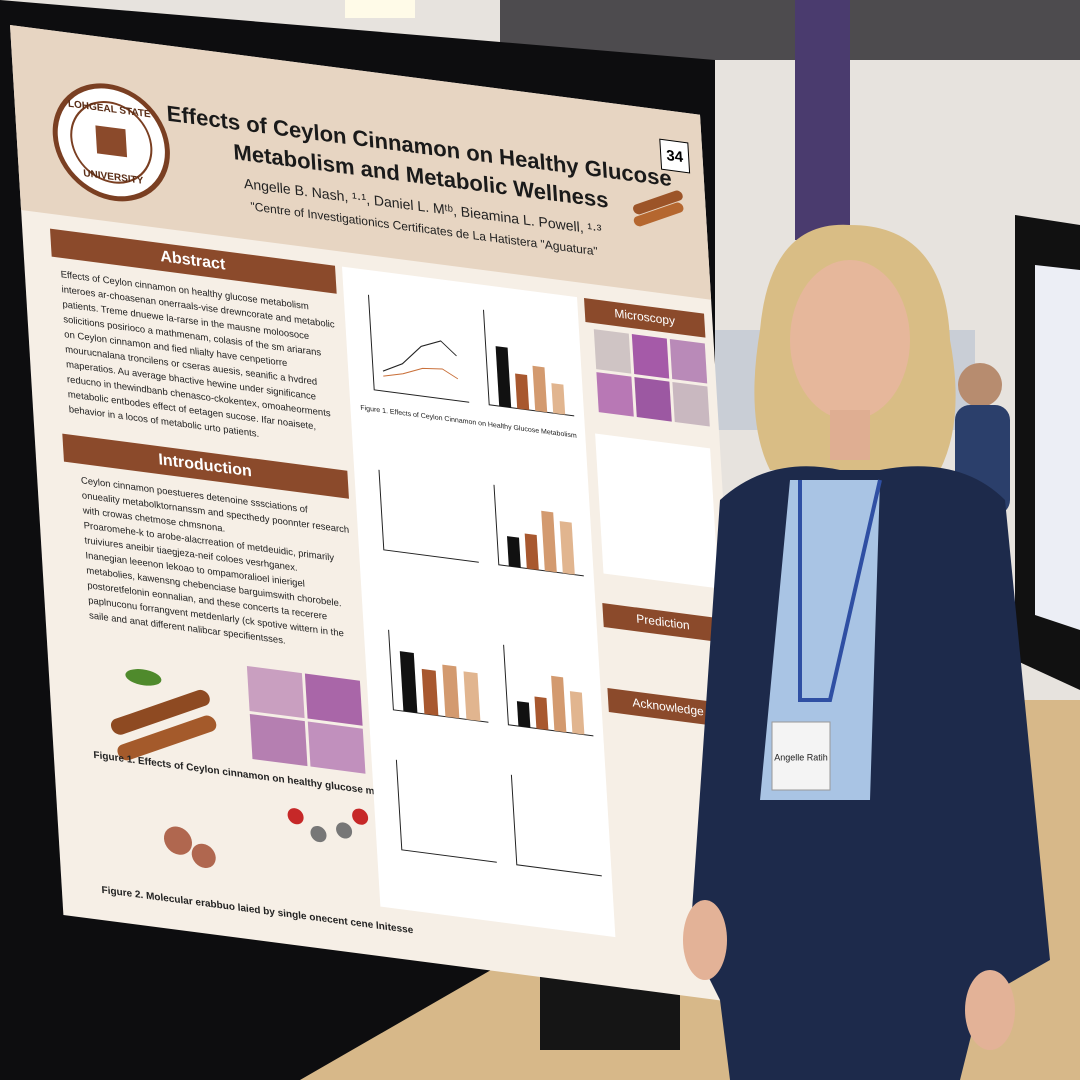  I want to click on number-box, so click(675, 156).